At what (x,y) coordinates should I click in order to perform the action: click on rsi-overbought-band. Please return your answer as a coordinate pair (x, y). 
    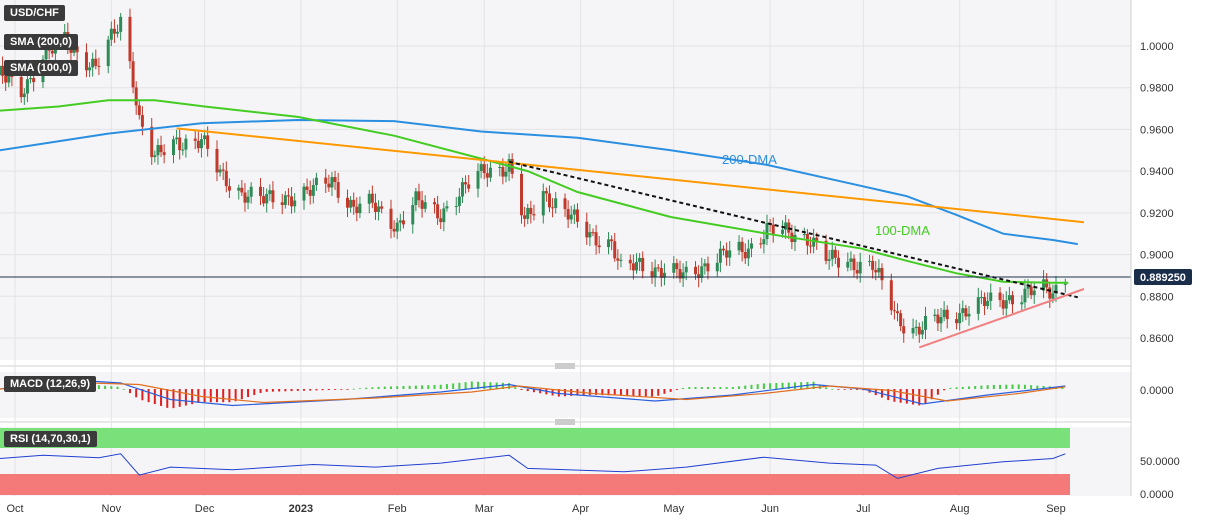
    Looking at the image, I should click on (535, 438).